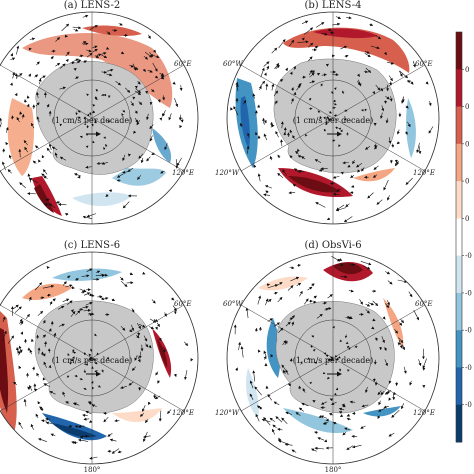  I want to click on label-60e: 60°E, so click(183, 64).